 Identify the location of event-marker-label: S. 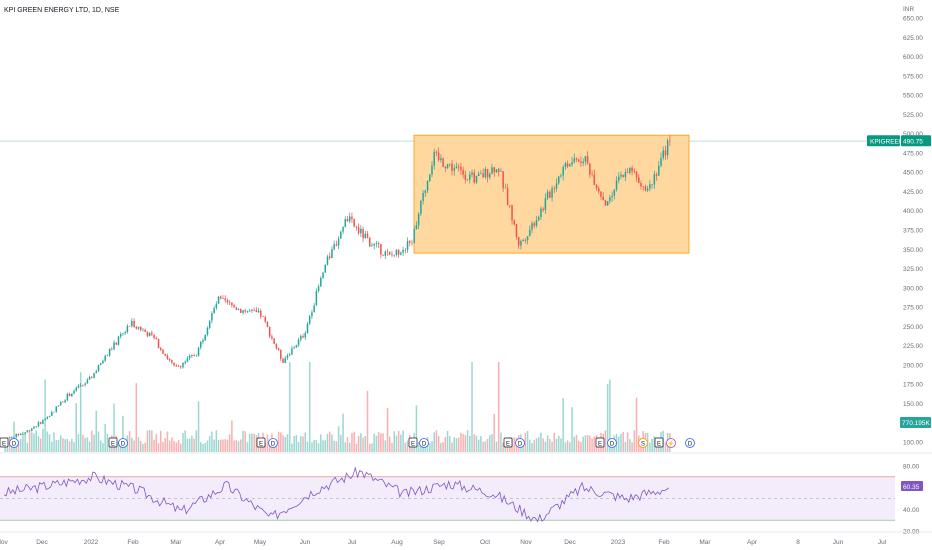
(643, 445).